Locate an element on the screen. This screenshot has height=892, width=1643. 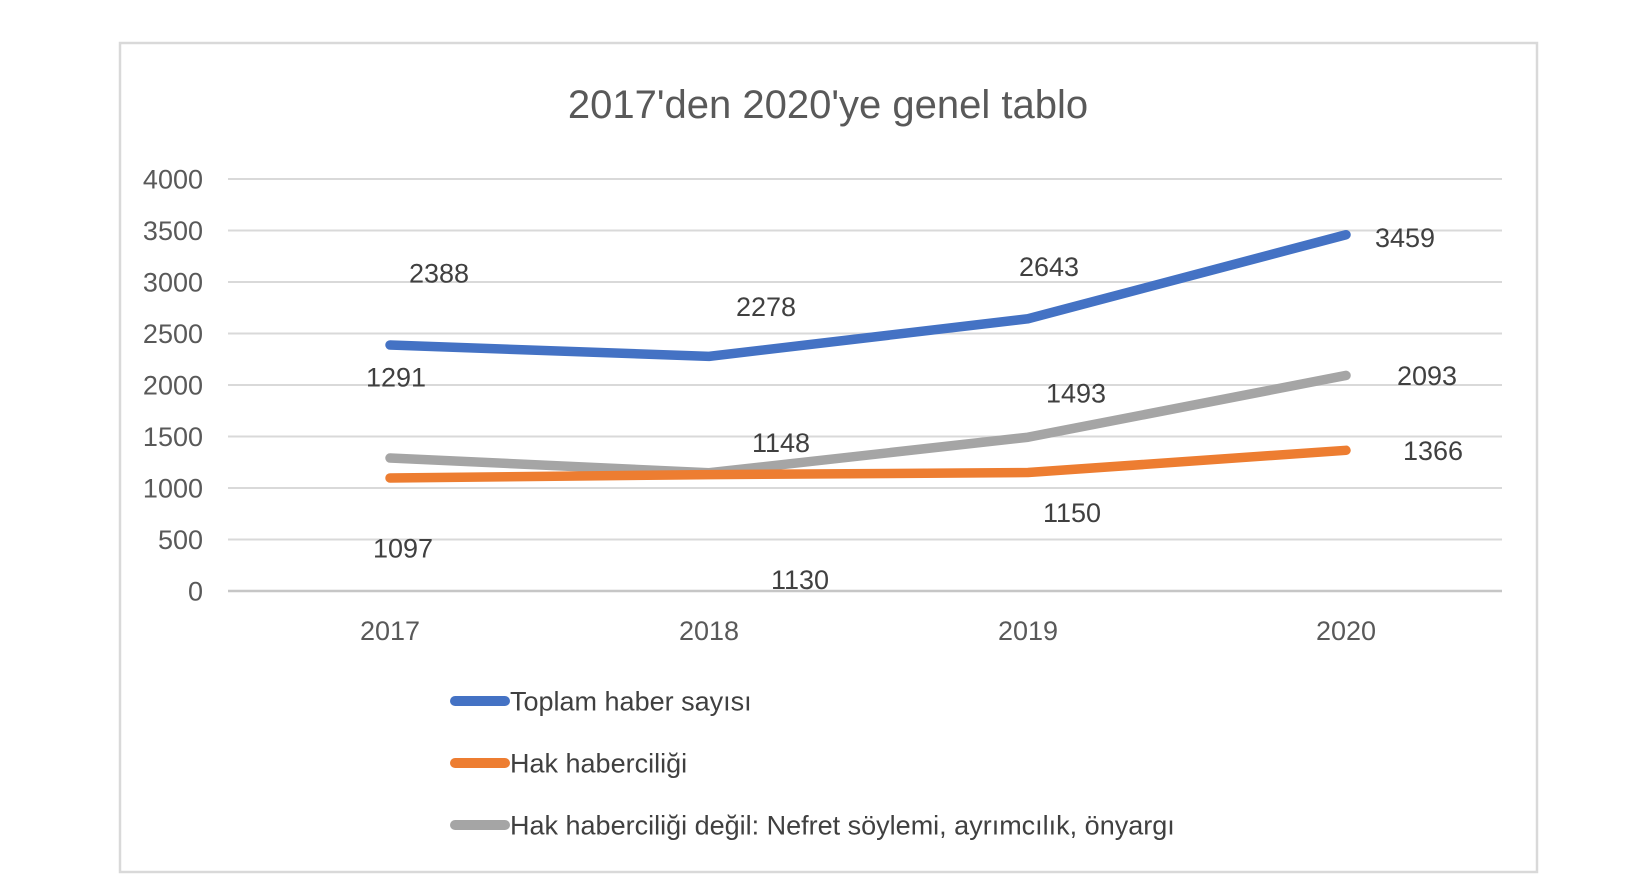
data-label: 1150 is located at coordinates (1072, 513).